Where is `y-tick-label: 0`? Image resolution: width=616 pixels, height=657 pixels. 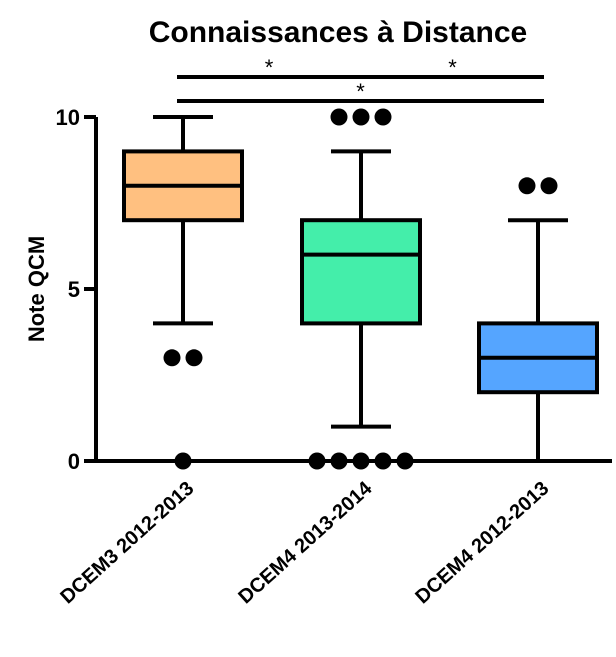
y-tick-label: 0 is located at coordinates (74, 461).